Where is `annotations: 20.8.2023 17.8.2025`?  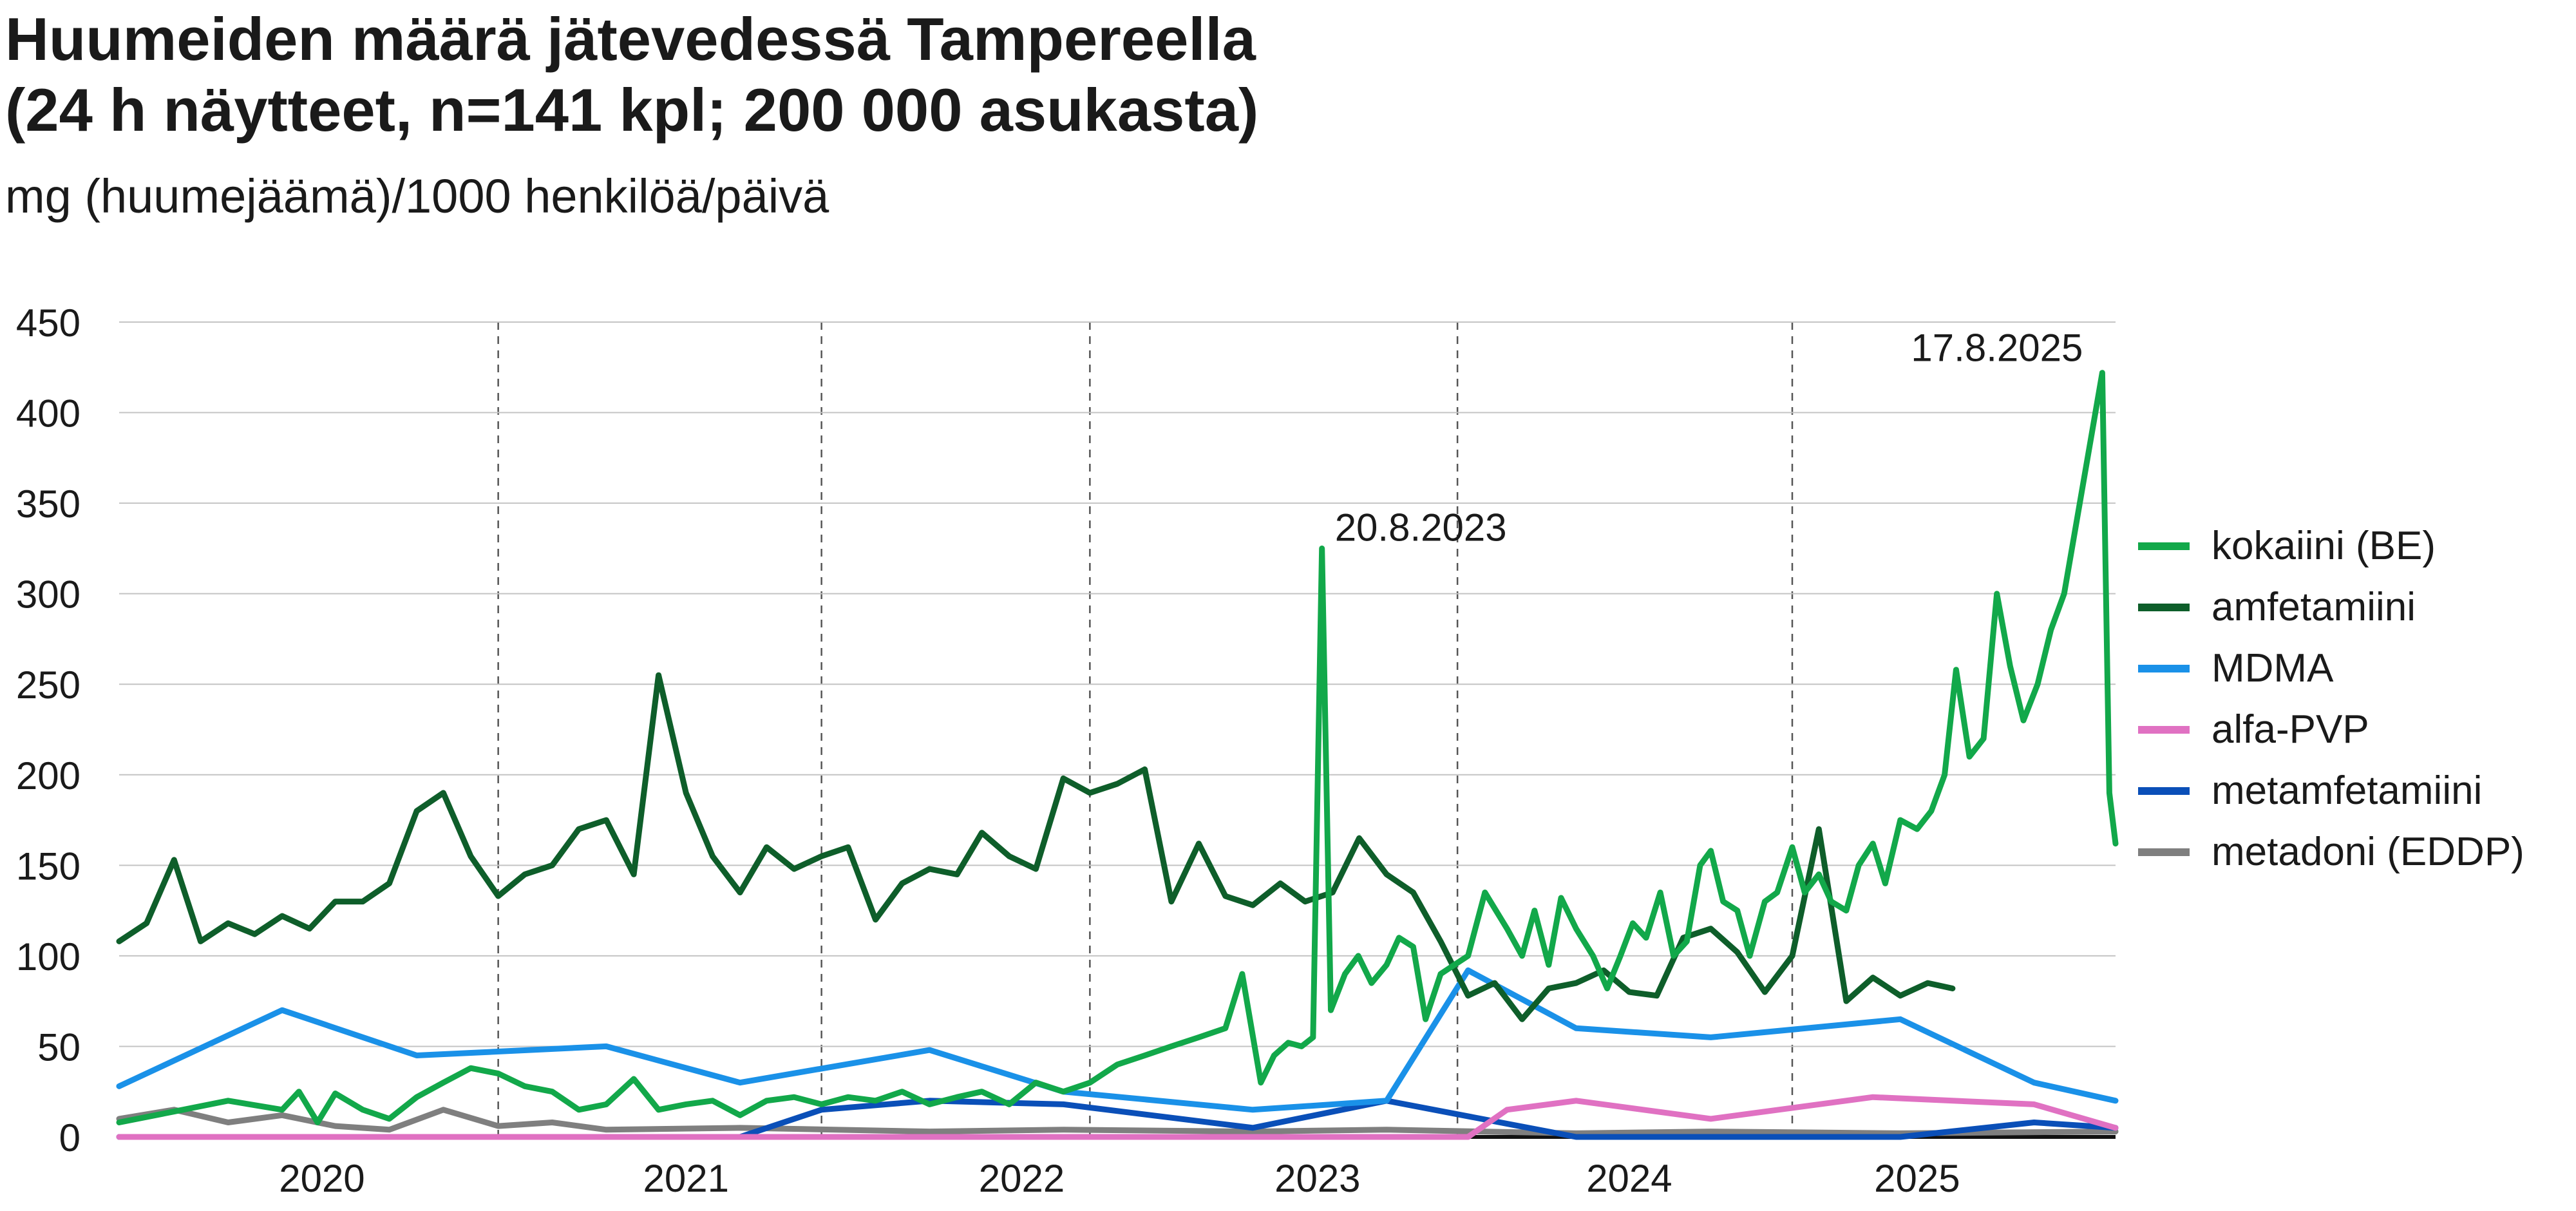 annotations: 20.8.2023 17.8.2025 is located at coordinates (1709, 438).